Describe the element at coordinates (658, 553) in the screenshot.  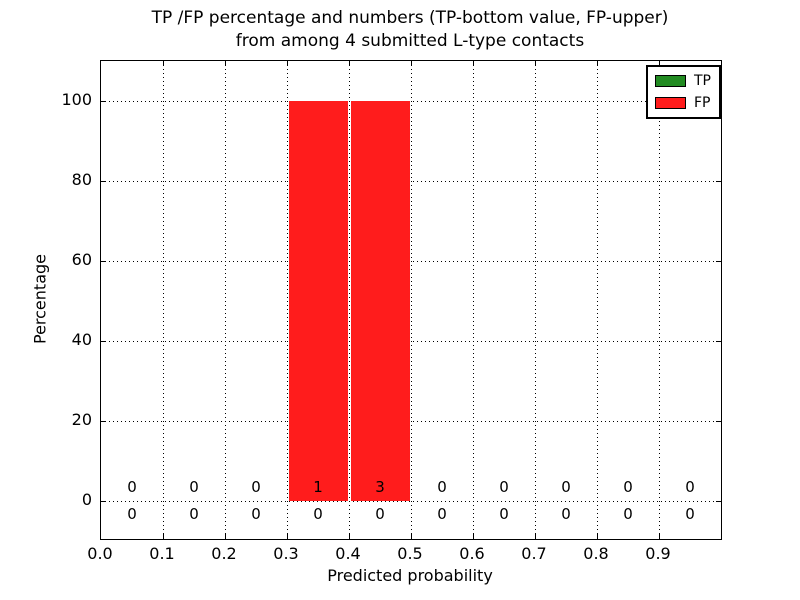
I see `x-tick-label: 0.9` at that location.